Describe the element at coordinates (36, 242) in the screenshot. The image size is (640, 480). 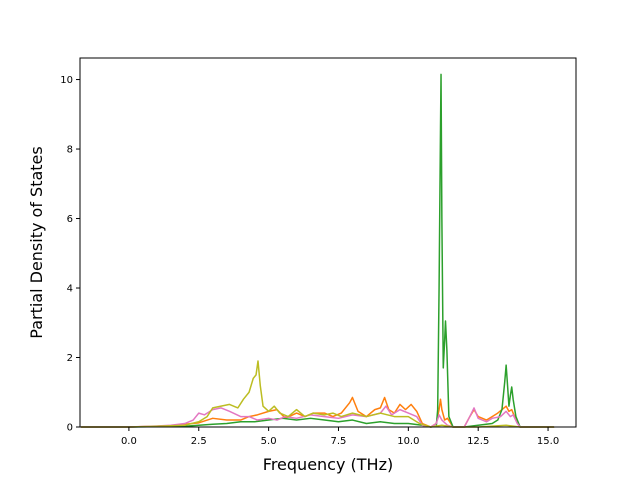
I see `y-axis-label: Partial Density of States` at that location.